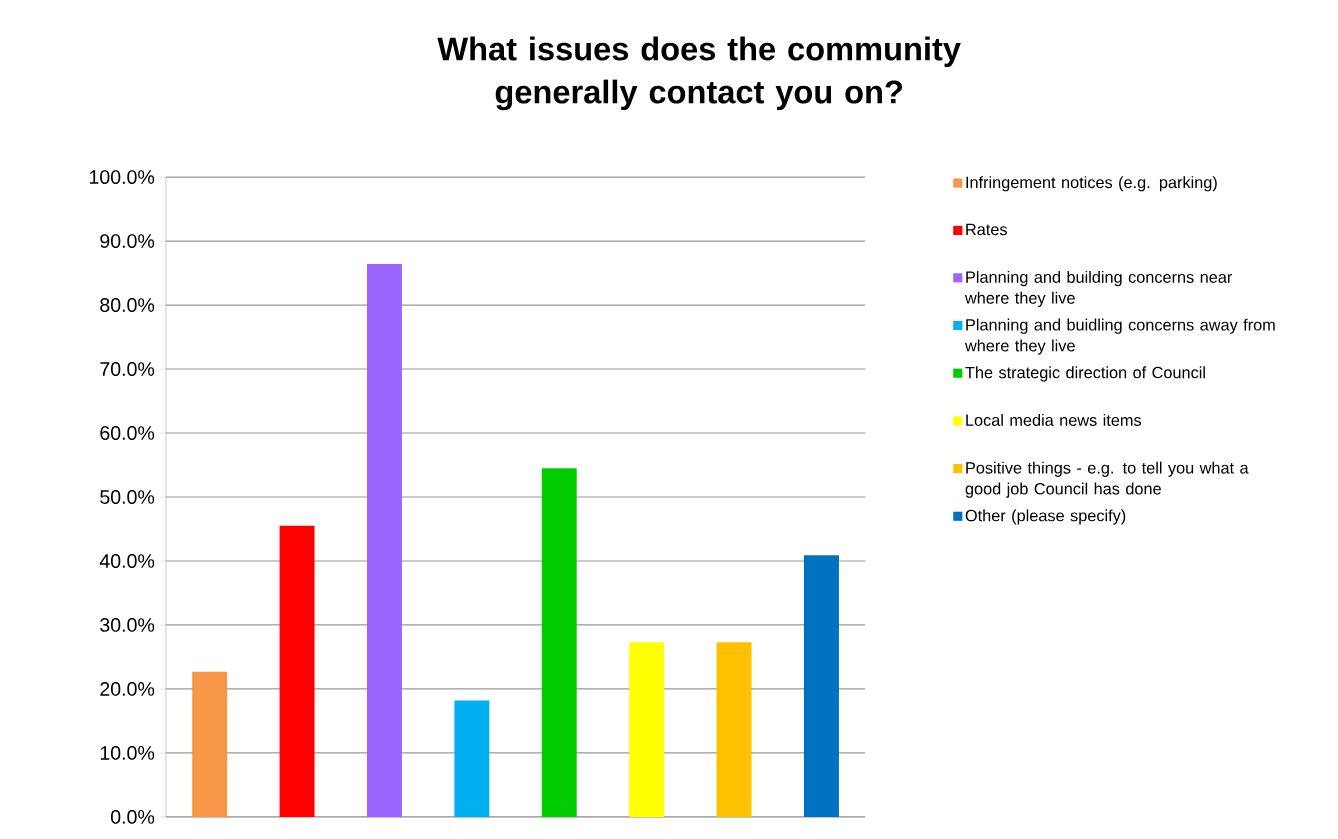 This screenshot has width=1338, height=839. I want to click on y-tick-label: 90.0%, so click(127, 240).